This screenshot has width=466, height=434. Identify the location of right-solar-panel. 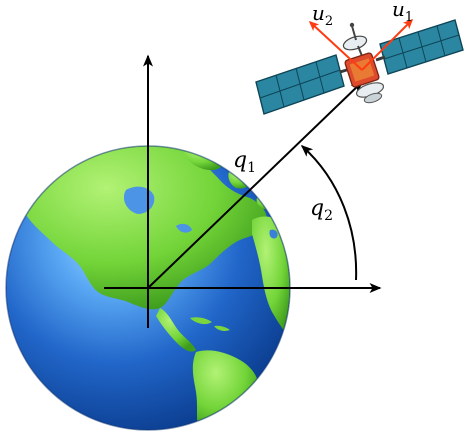
(421, 47).